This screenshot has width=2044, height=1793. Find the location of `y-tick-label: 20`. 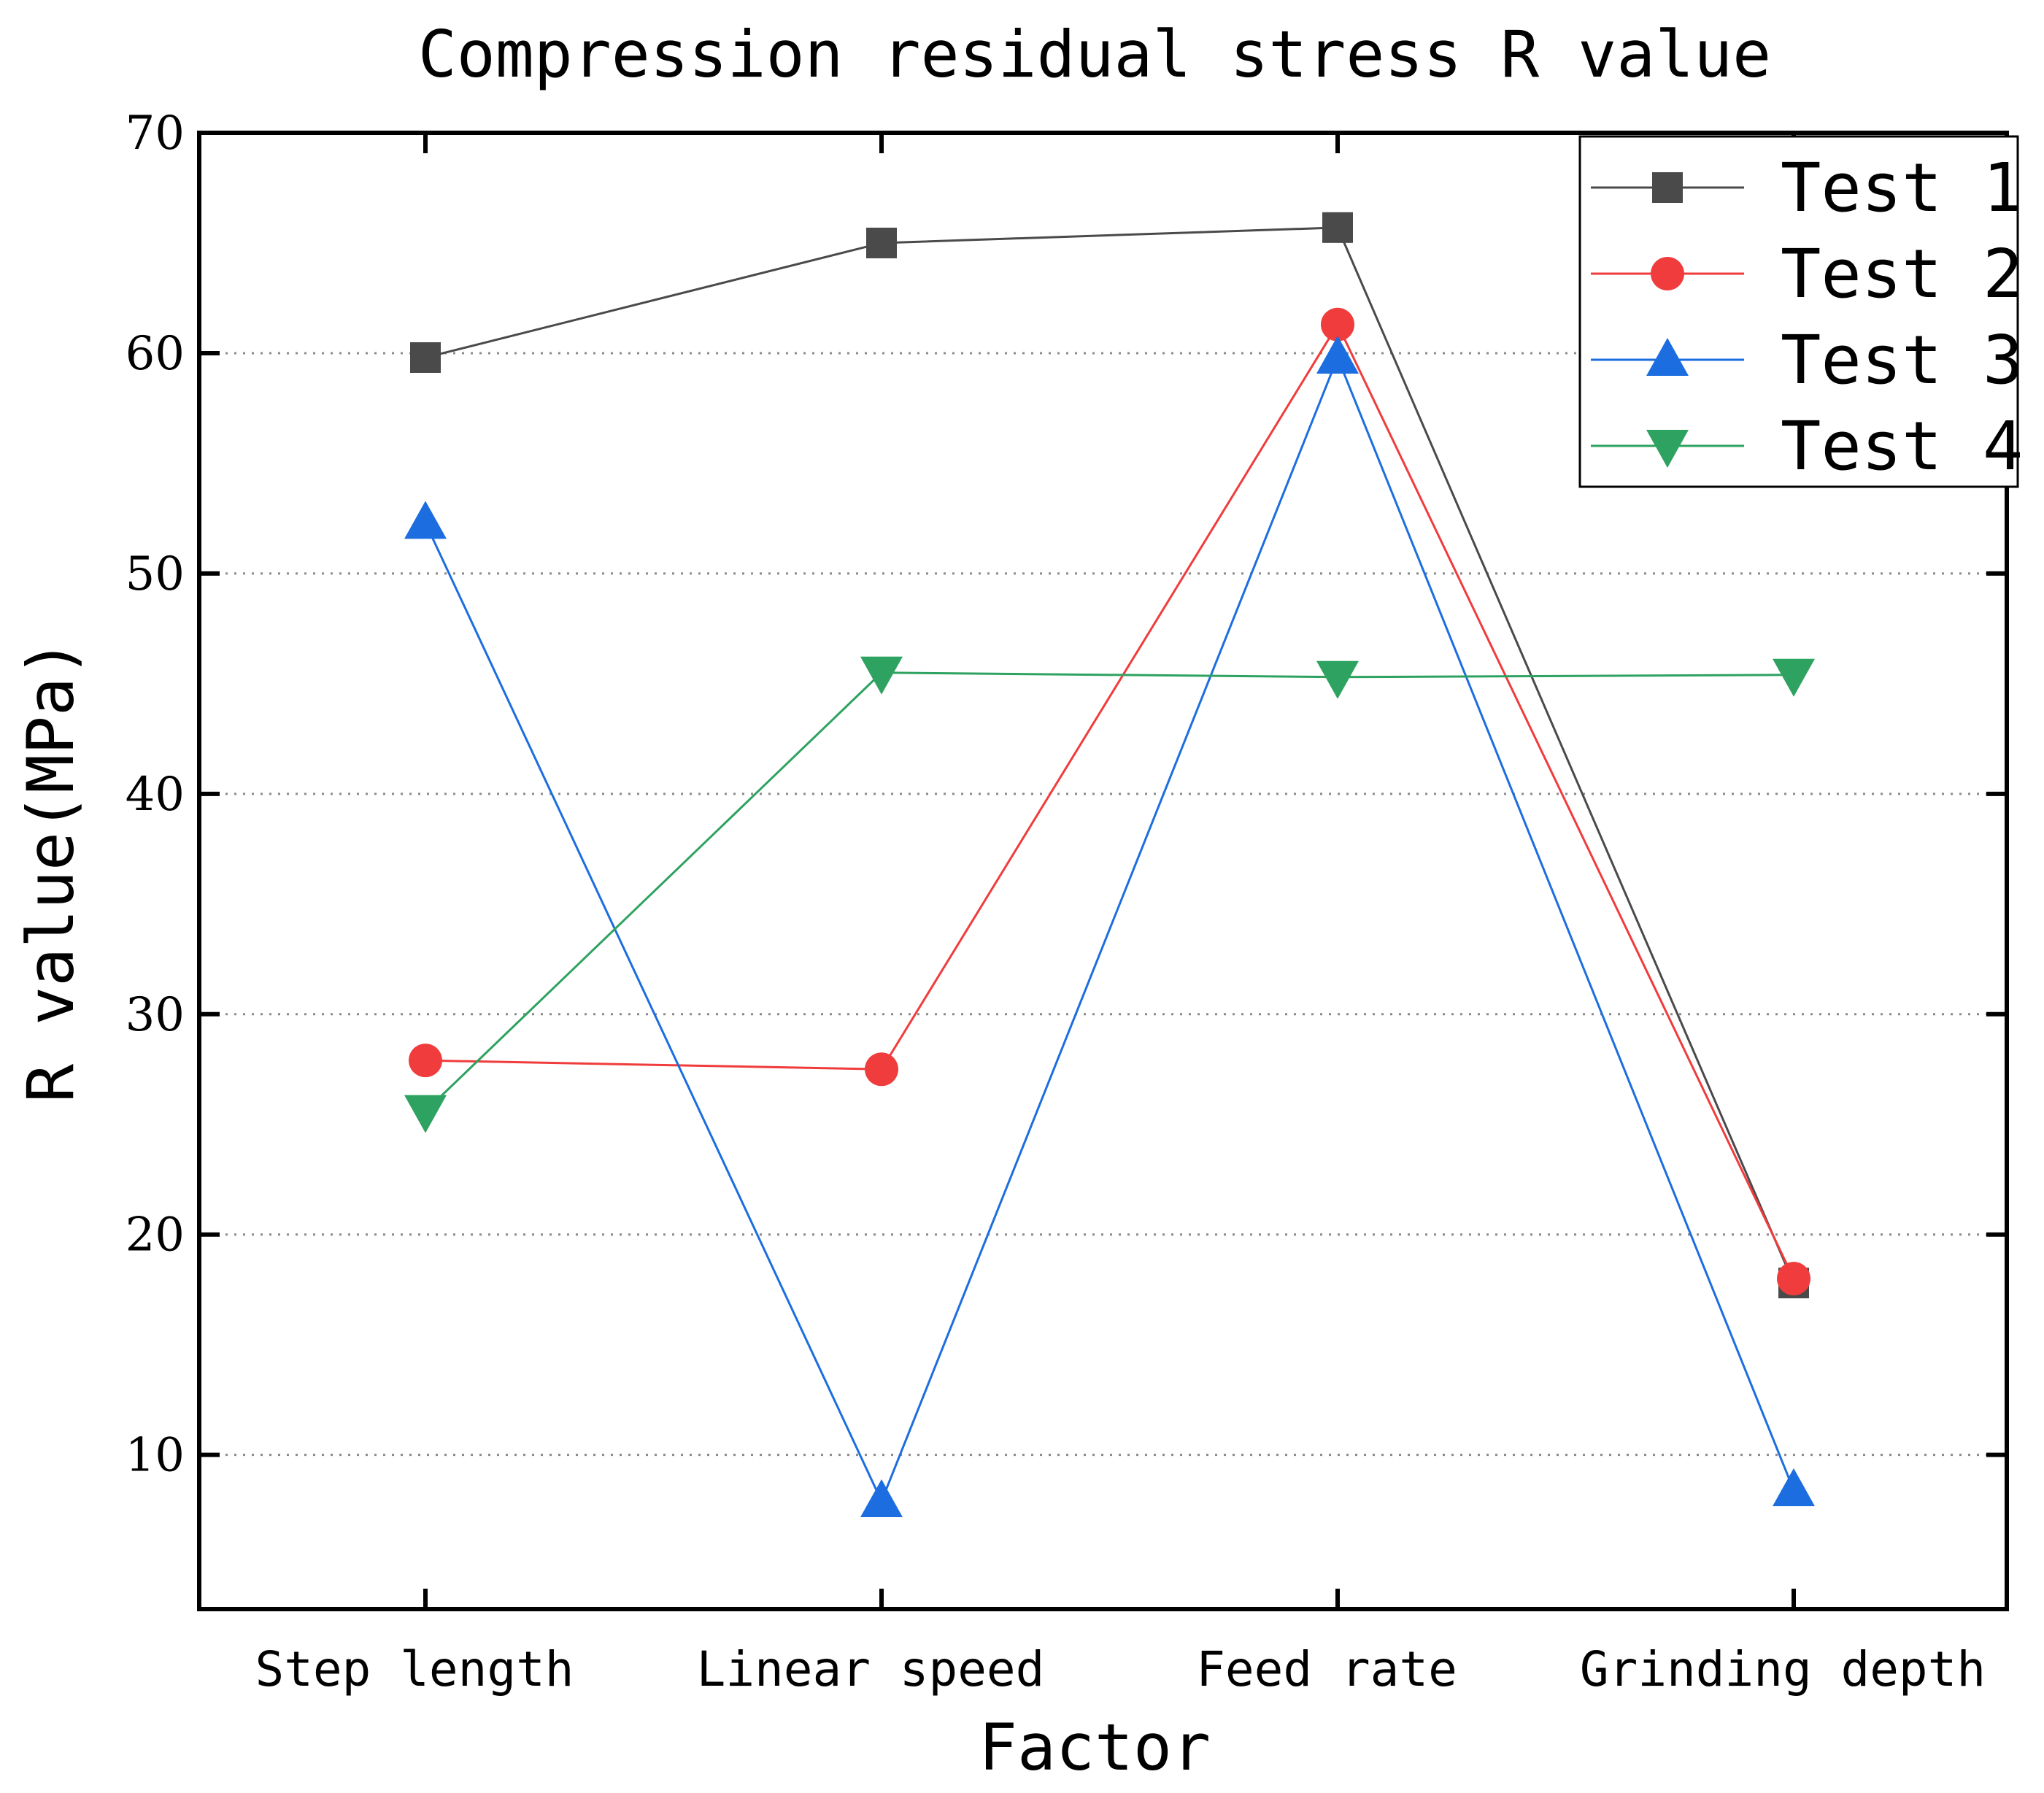

y-tick-label: 20 is located at coordinates (155, 1235).